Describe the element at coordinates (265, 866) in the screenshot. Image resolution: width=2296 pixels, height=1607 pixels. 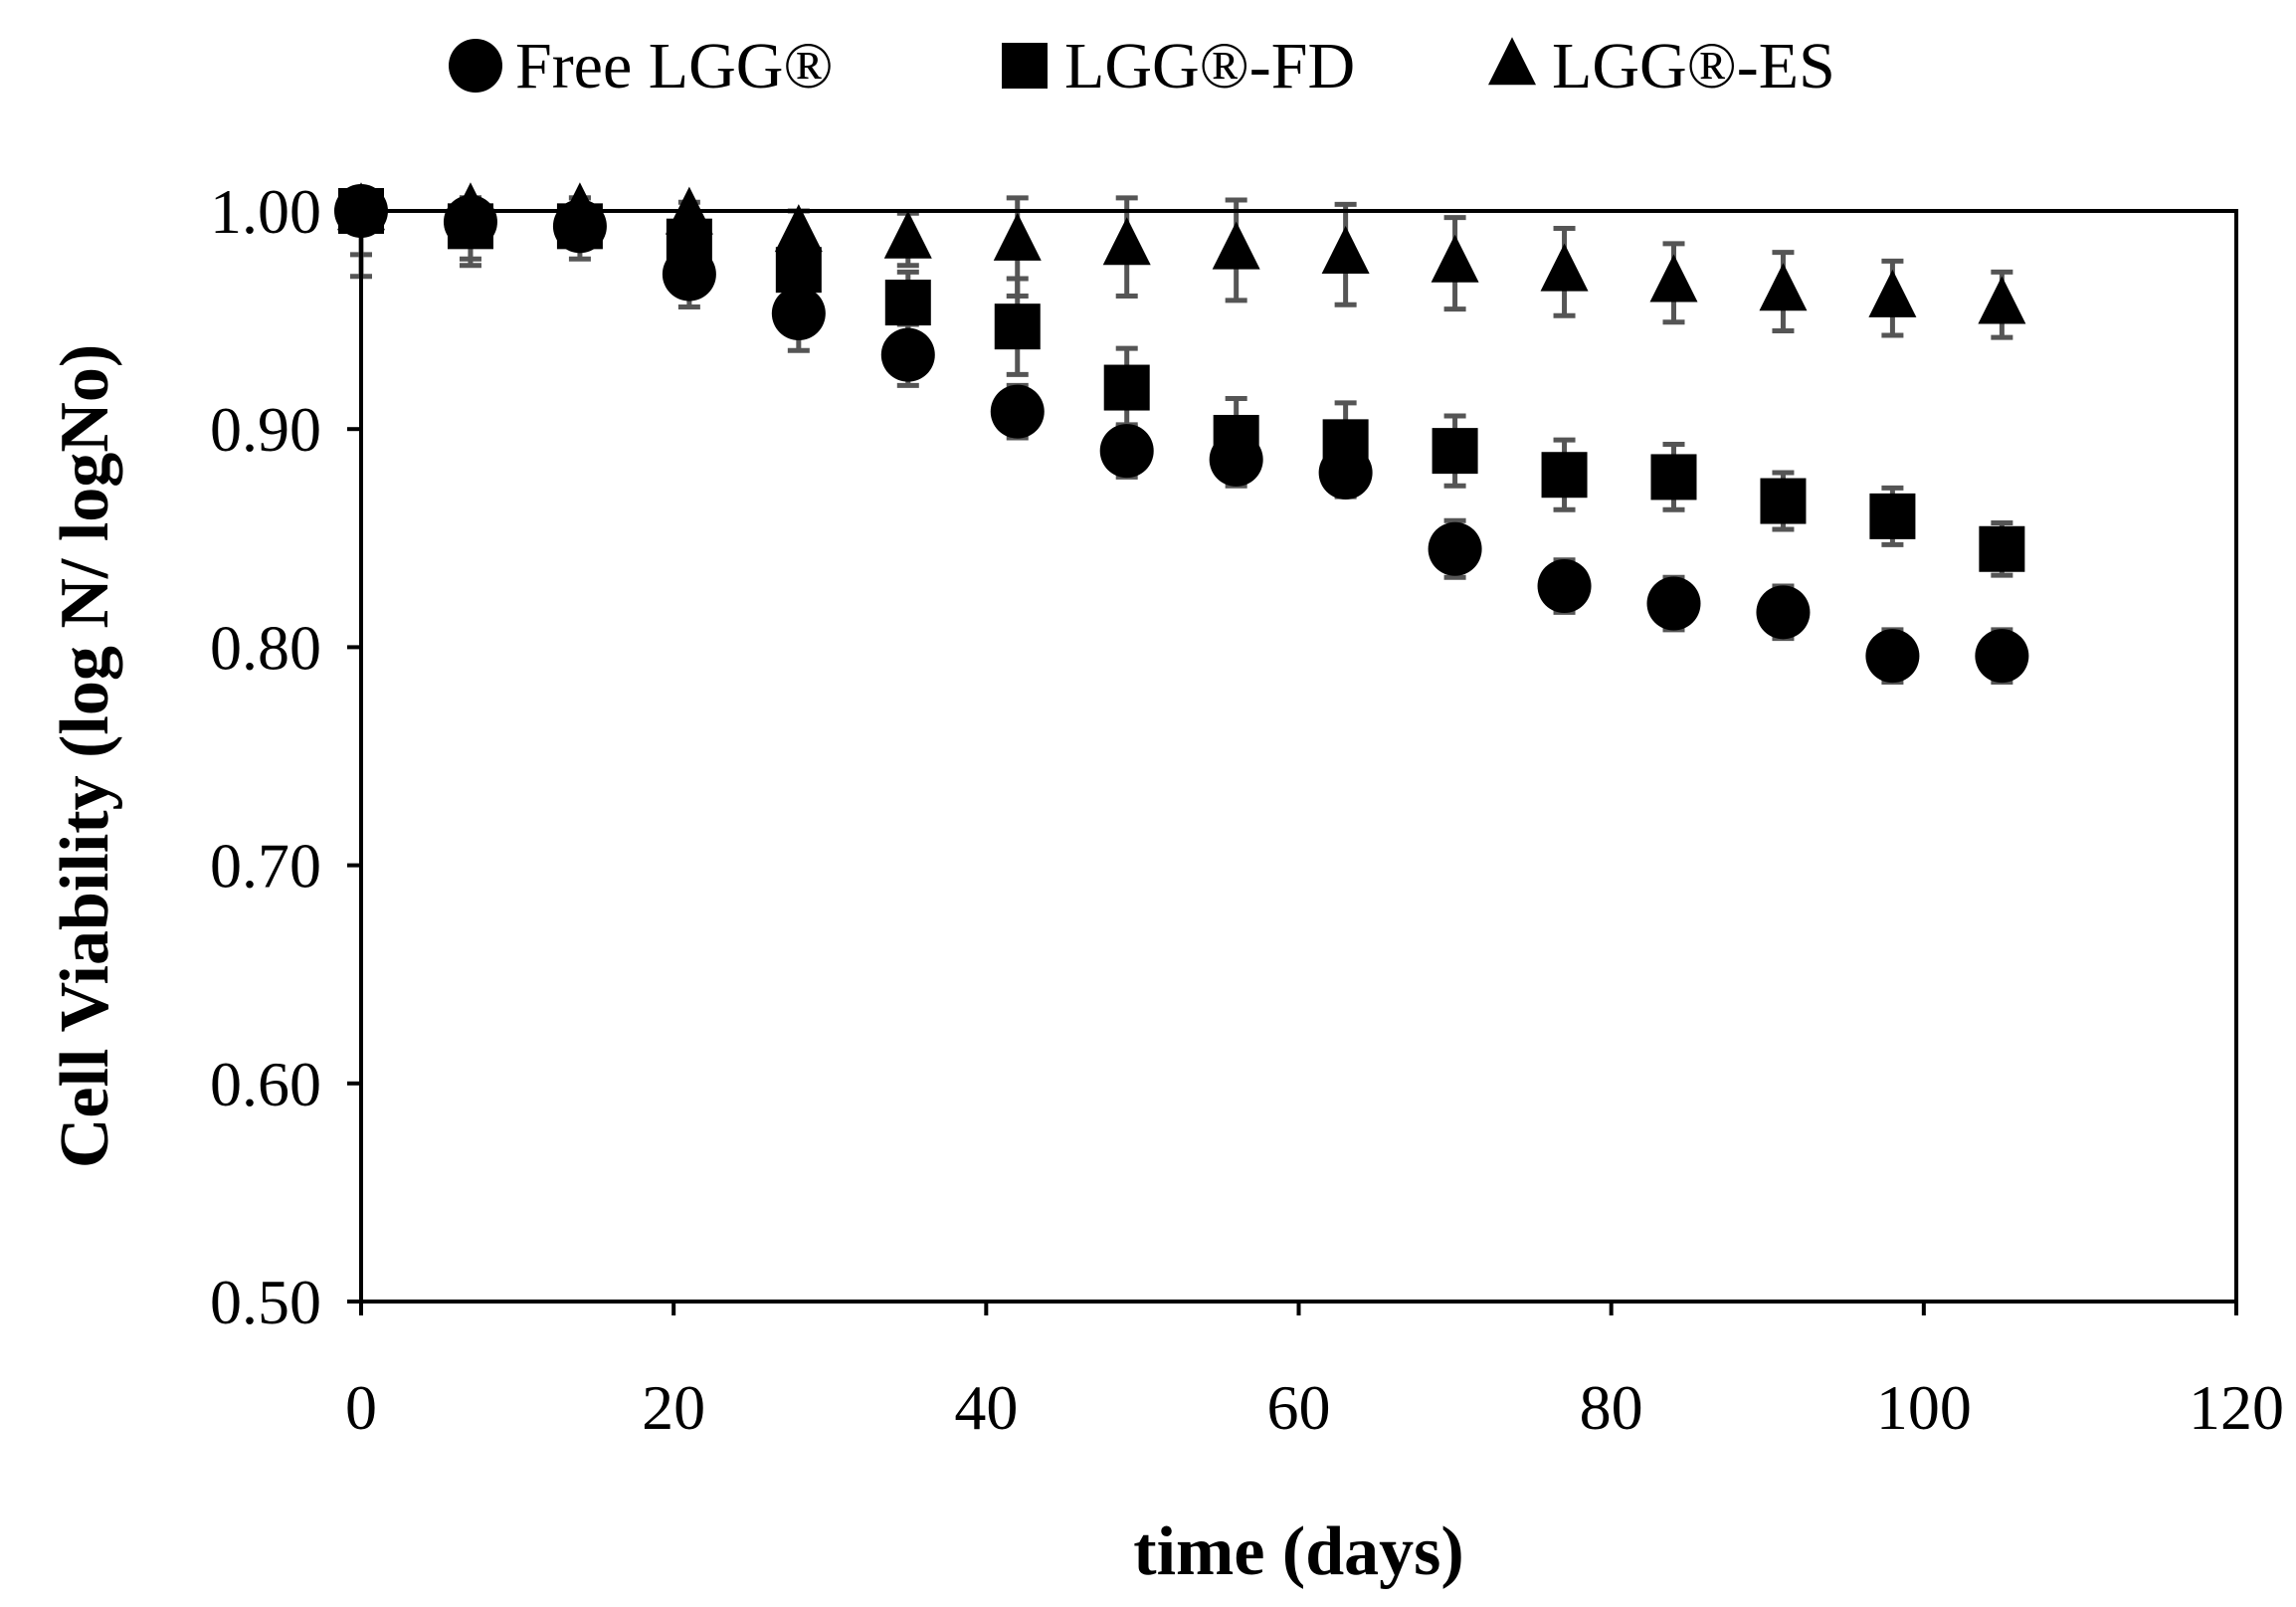
I see `y-tick-label: 0.70` at that location.